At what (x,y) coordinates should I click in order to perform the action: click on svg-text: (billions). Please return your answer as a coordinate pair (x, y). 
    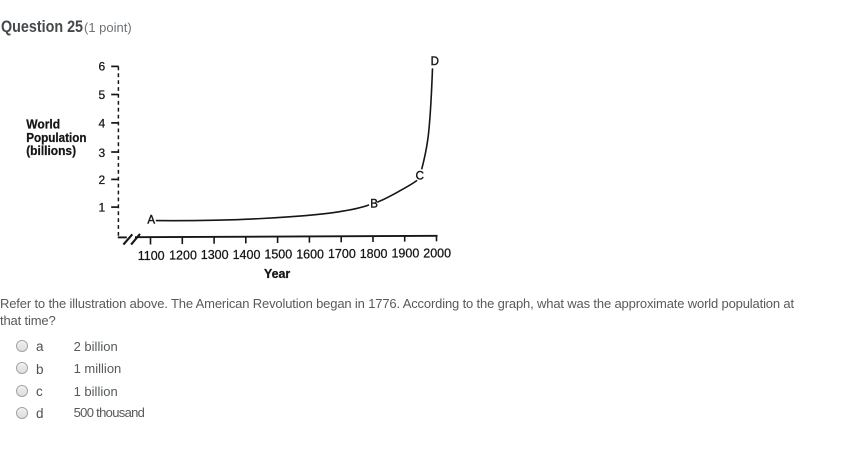
    Looking at the image, I should click on (51, 151).